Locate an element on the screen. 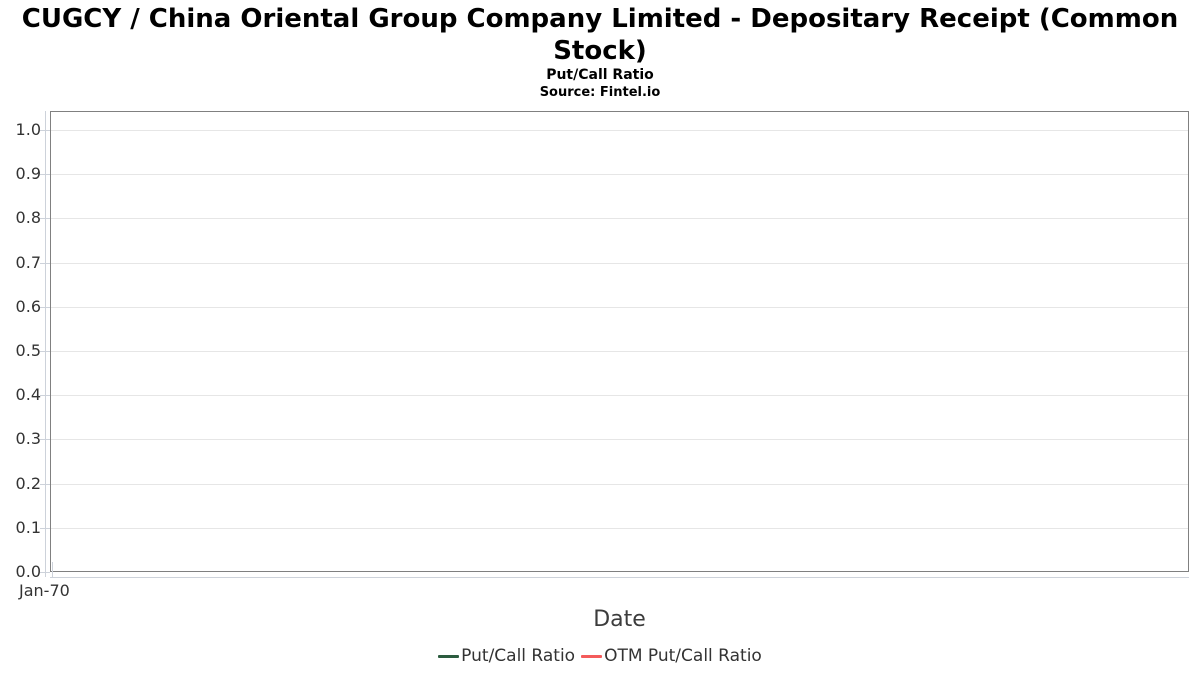  y-axis-tick-label: 0.8 is located at coordinates (28, 217).